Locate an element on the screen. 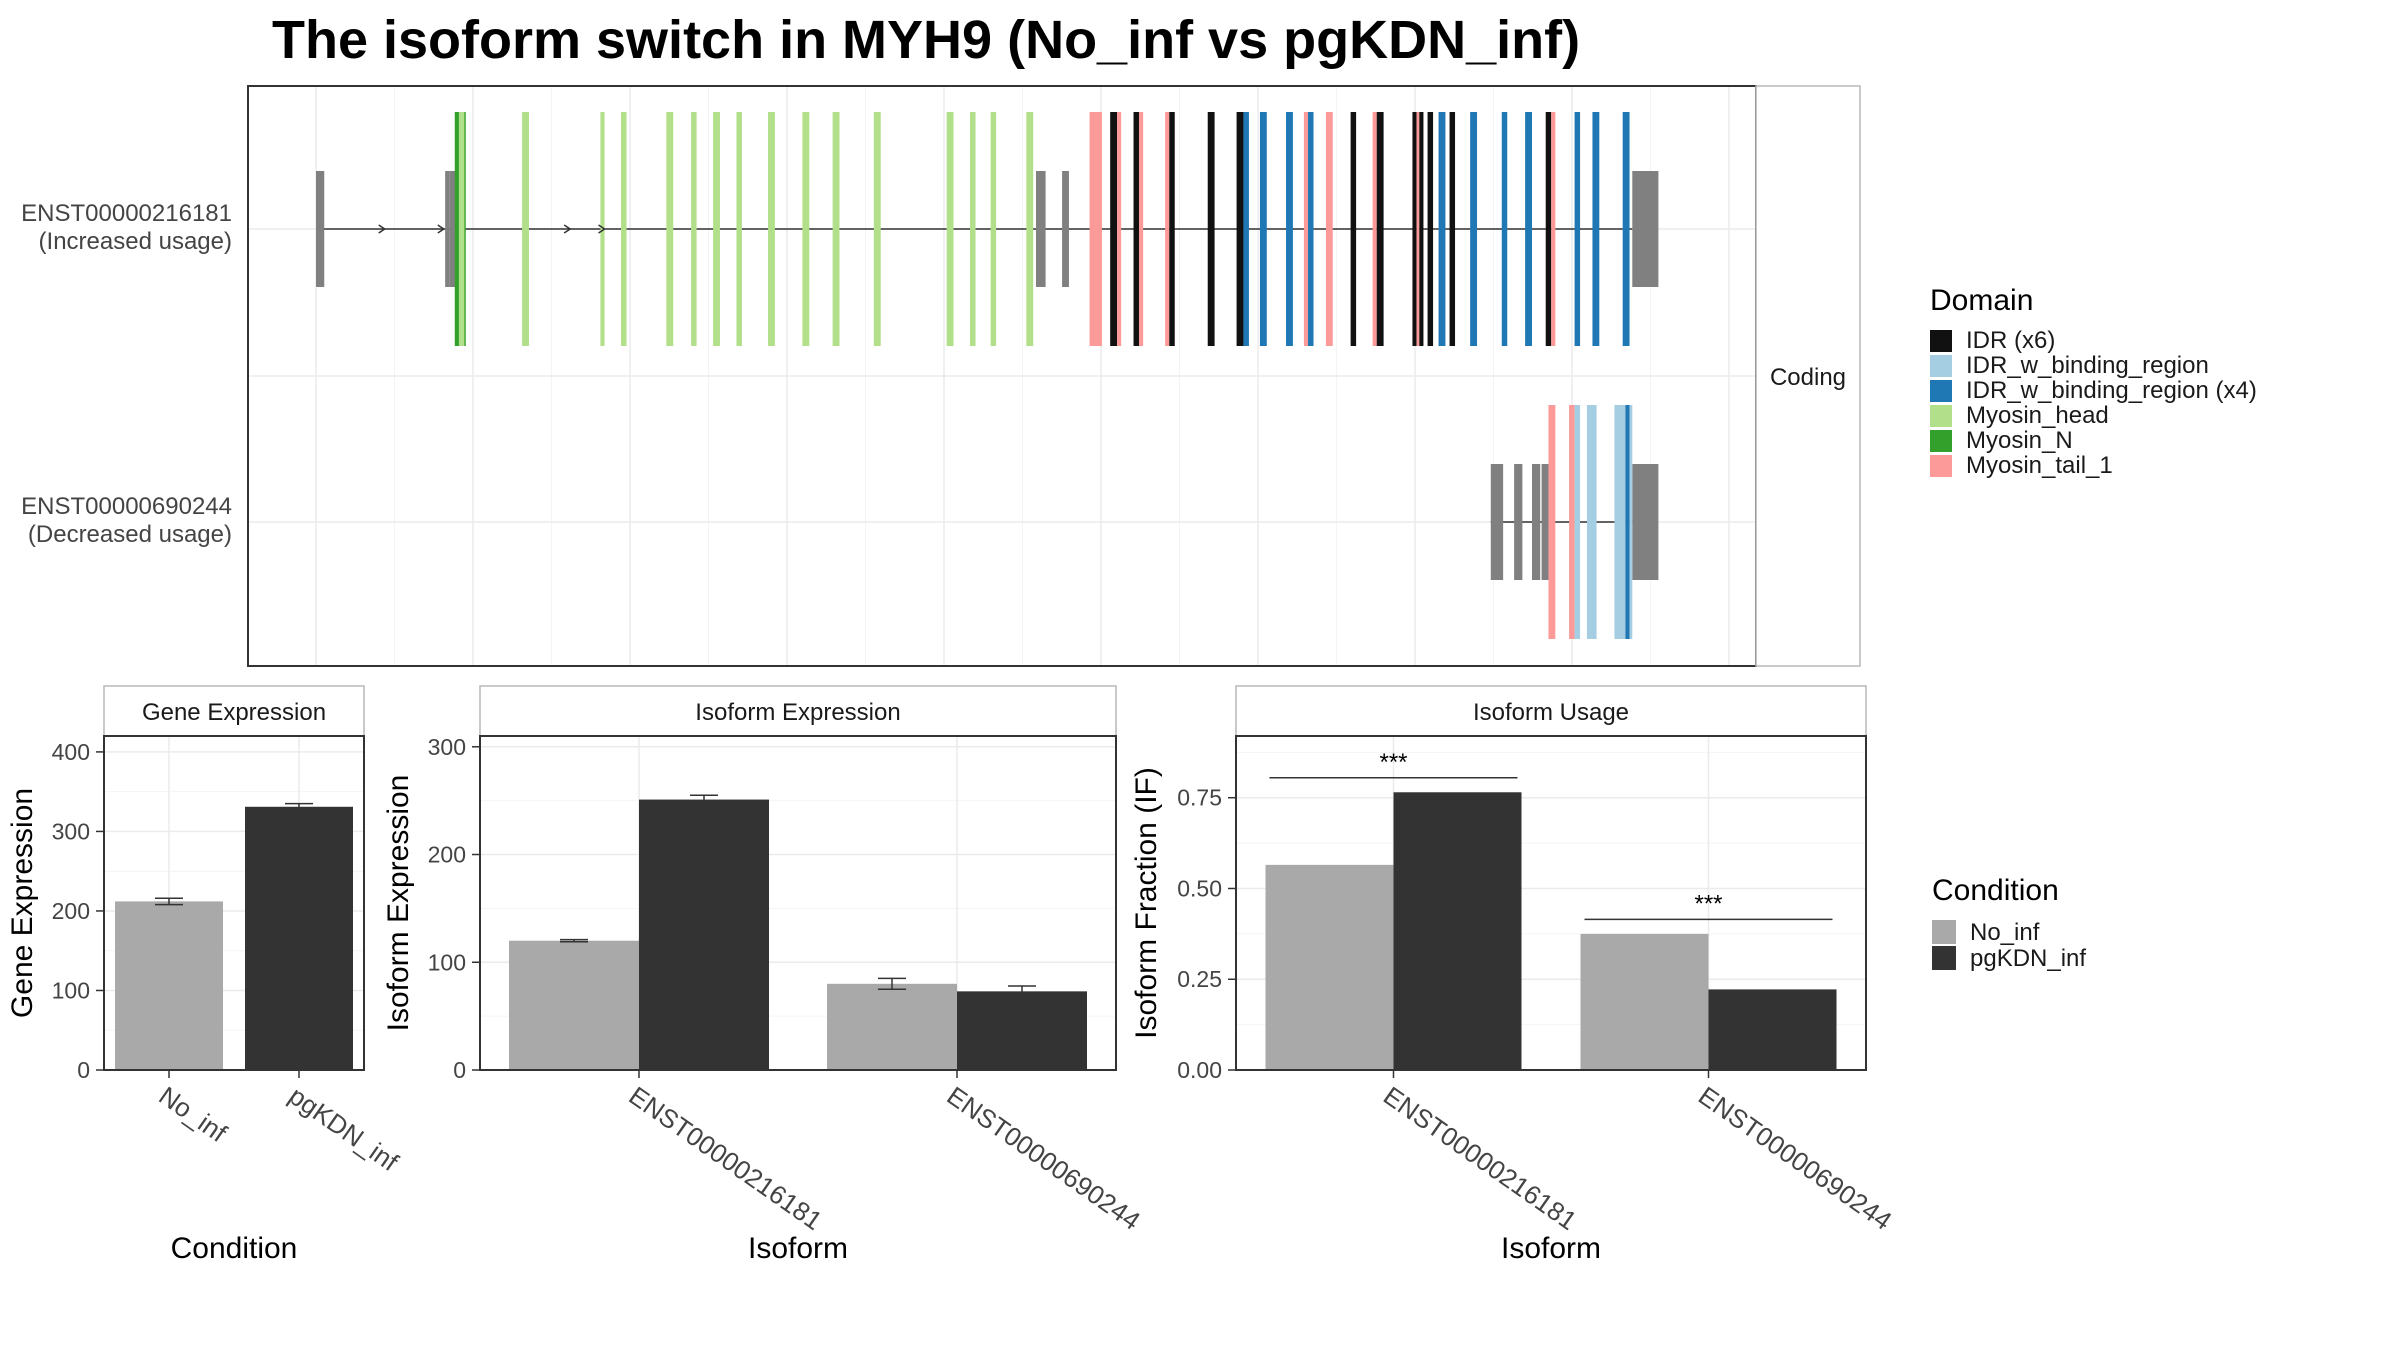  condition-legend-label-no-inf: No_inf is located at coordinates (2005, 932).